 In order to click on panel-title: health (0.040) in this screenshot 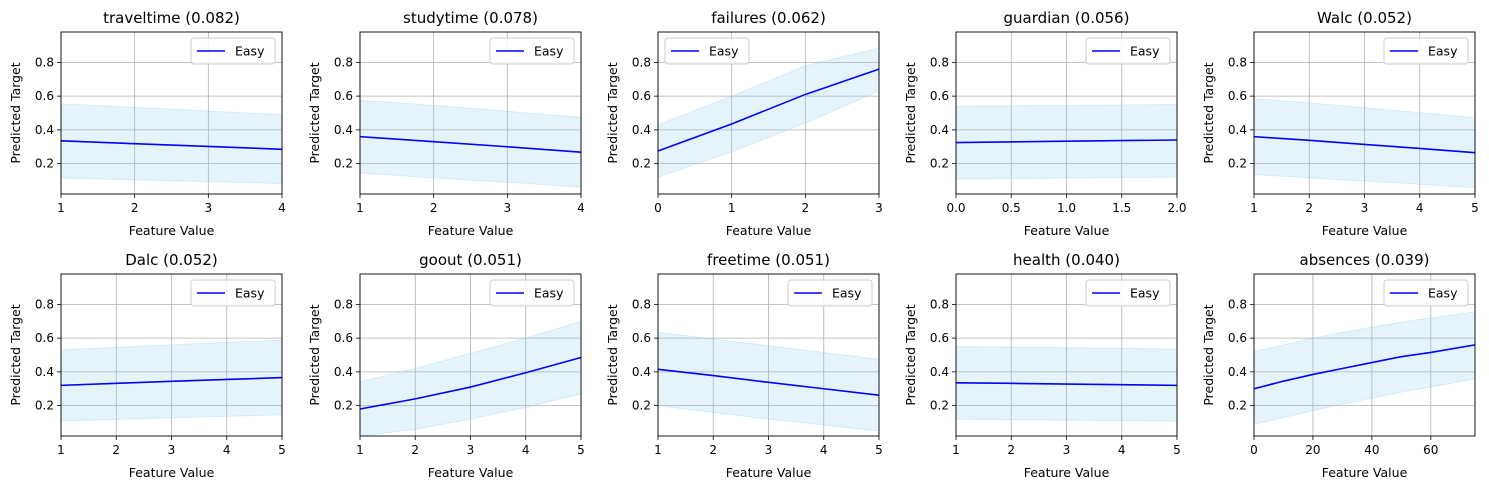, I will do `click(1066, 260)`.